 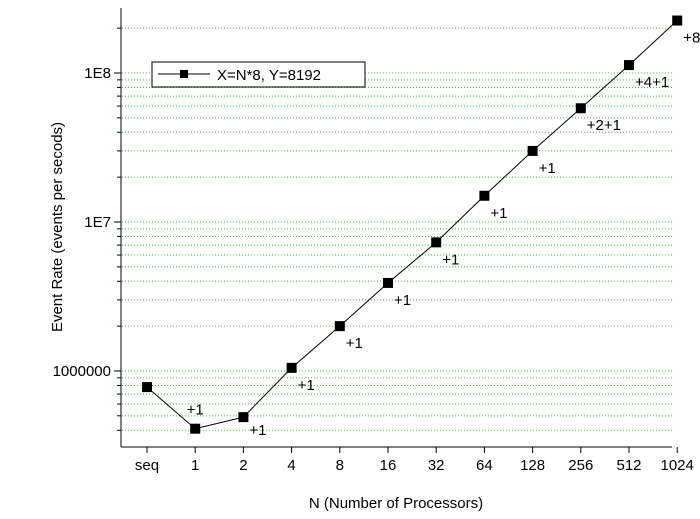 I want to click on x-tick-label-7: 64, so click(x=484, y=465).